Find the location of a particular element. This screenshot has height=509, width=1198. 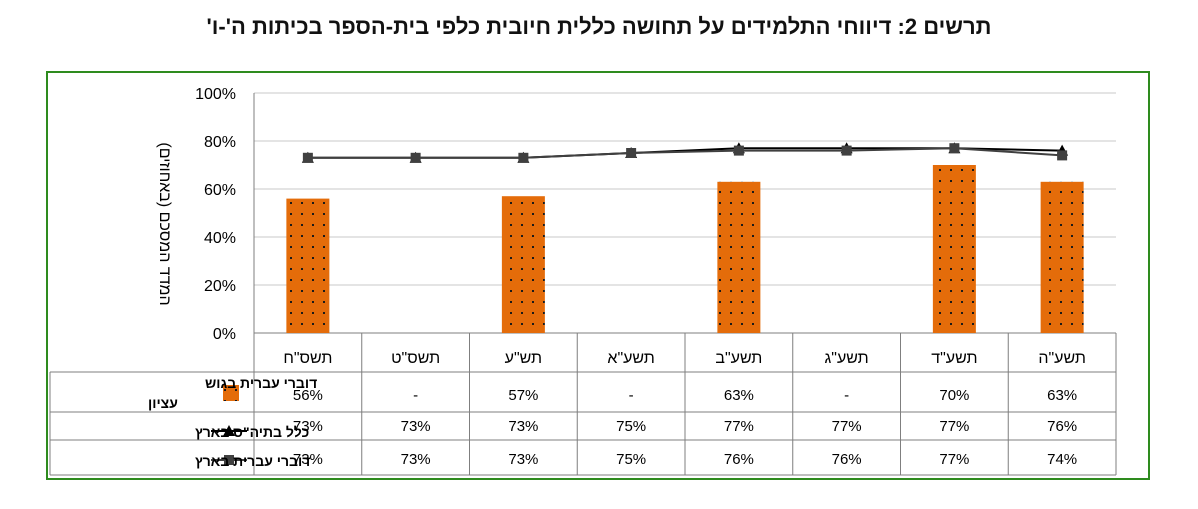

x-tick-label: תשע"א is located at coordinates (630, 358).